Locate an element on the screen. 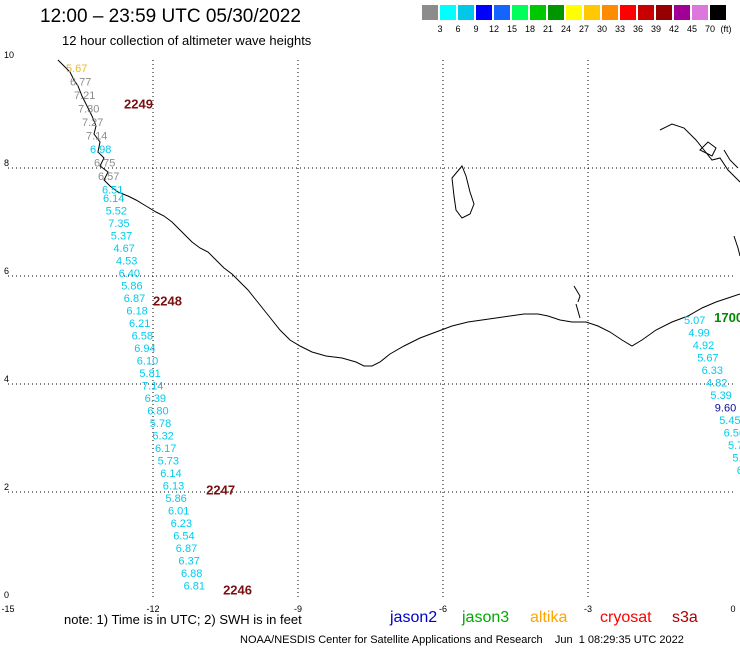 Image resolution: width=740 pixels, height=650 pixels. scale-label: 21 is located at coordinates (547, 29).